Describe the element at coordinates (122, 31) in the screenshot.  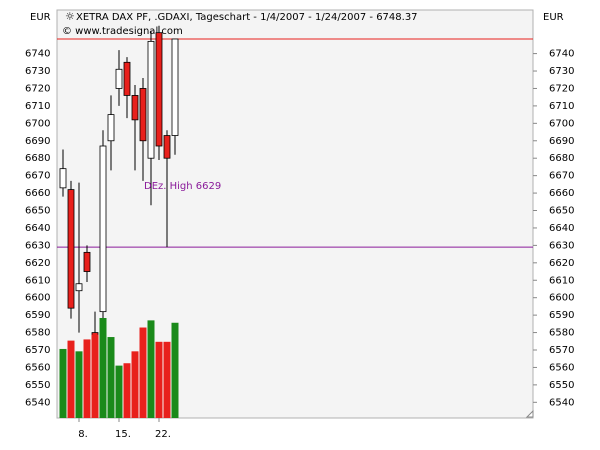
I see `chart-subtitle: © www.tradesignal.com` at that location.